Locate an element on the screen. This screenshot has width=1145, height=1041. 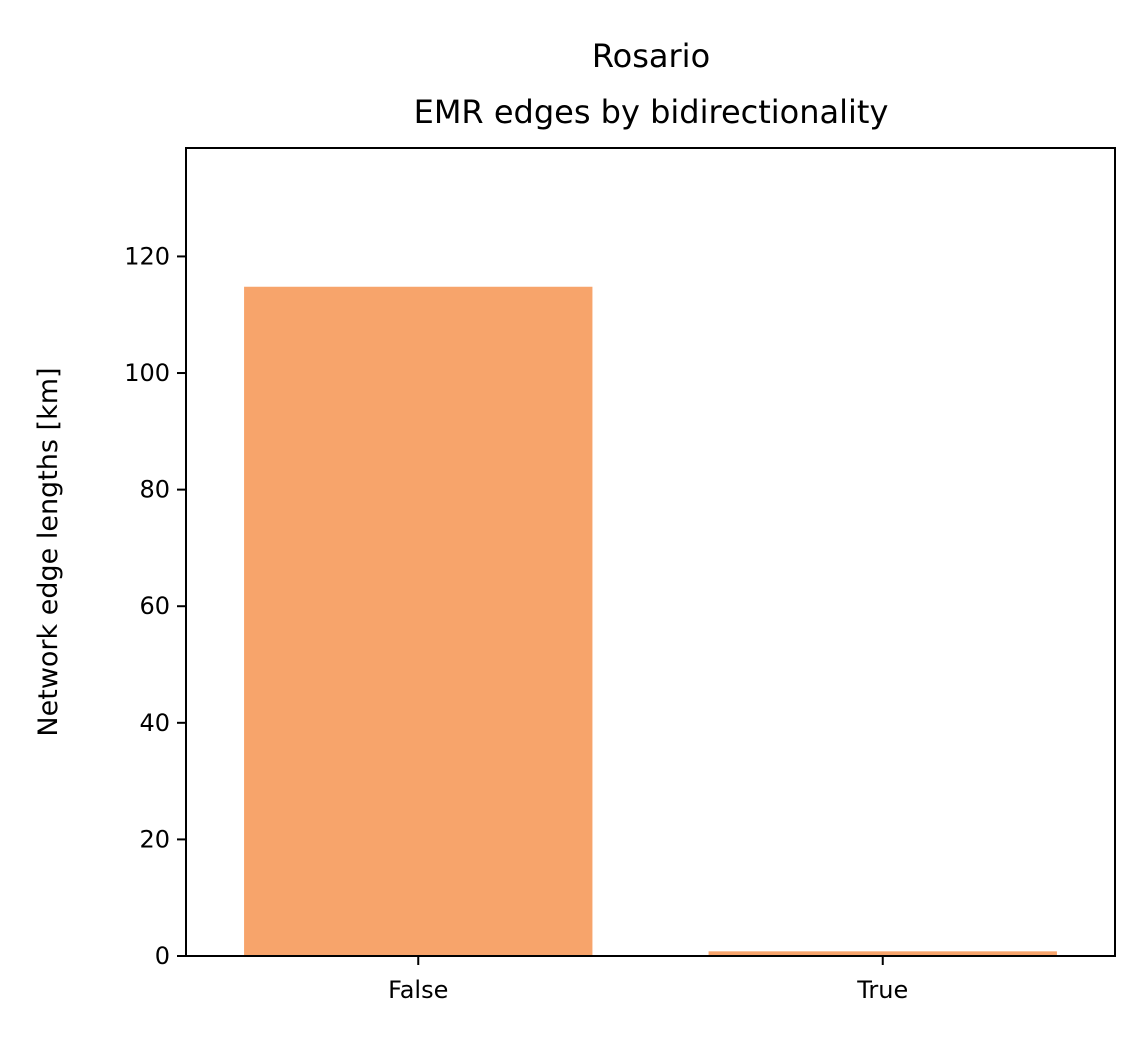
x-tick-label: False is located at coordinates (418, 990).